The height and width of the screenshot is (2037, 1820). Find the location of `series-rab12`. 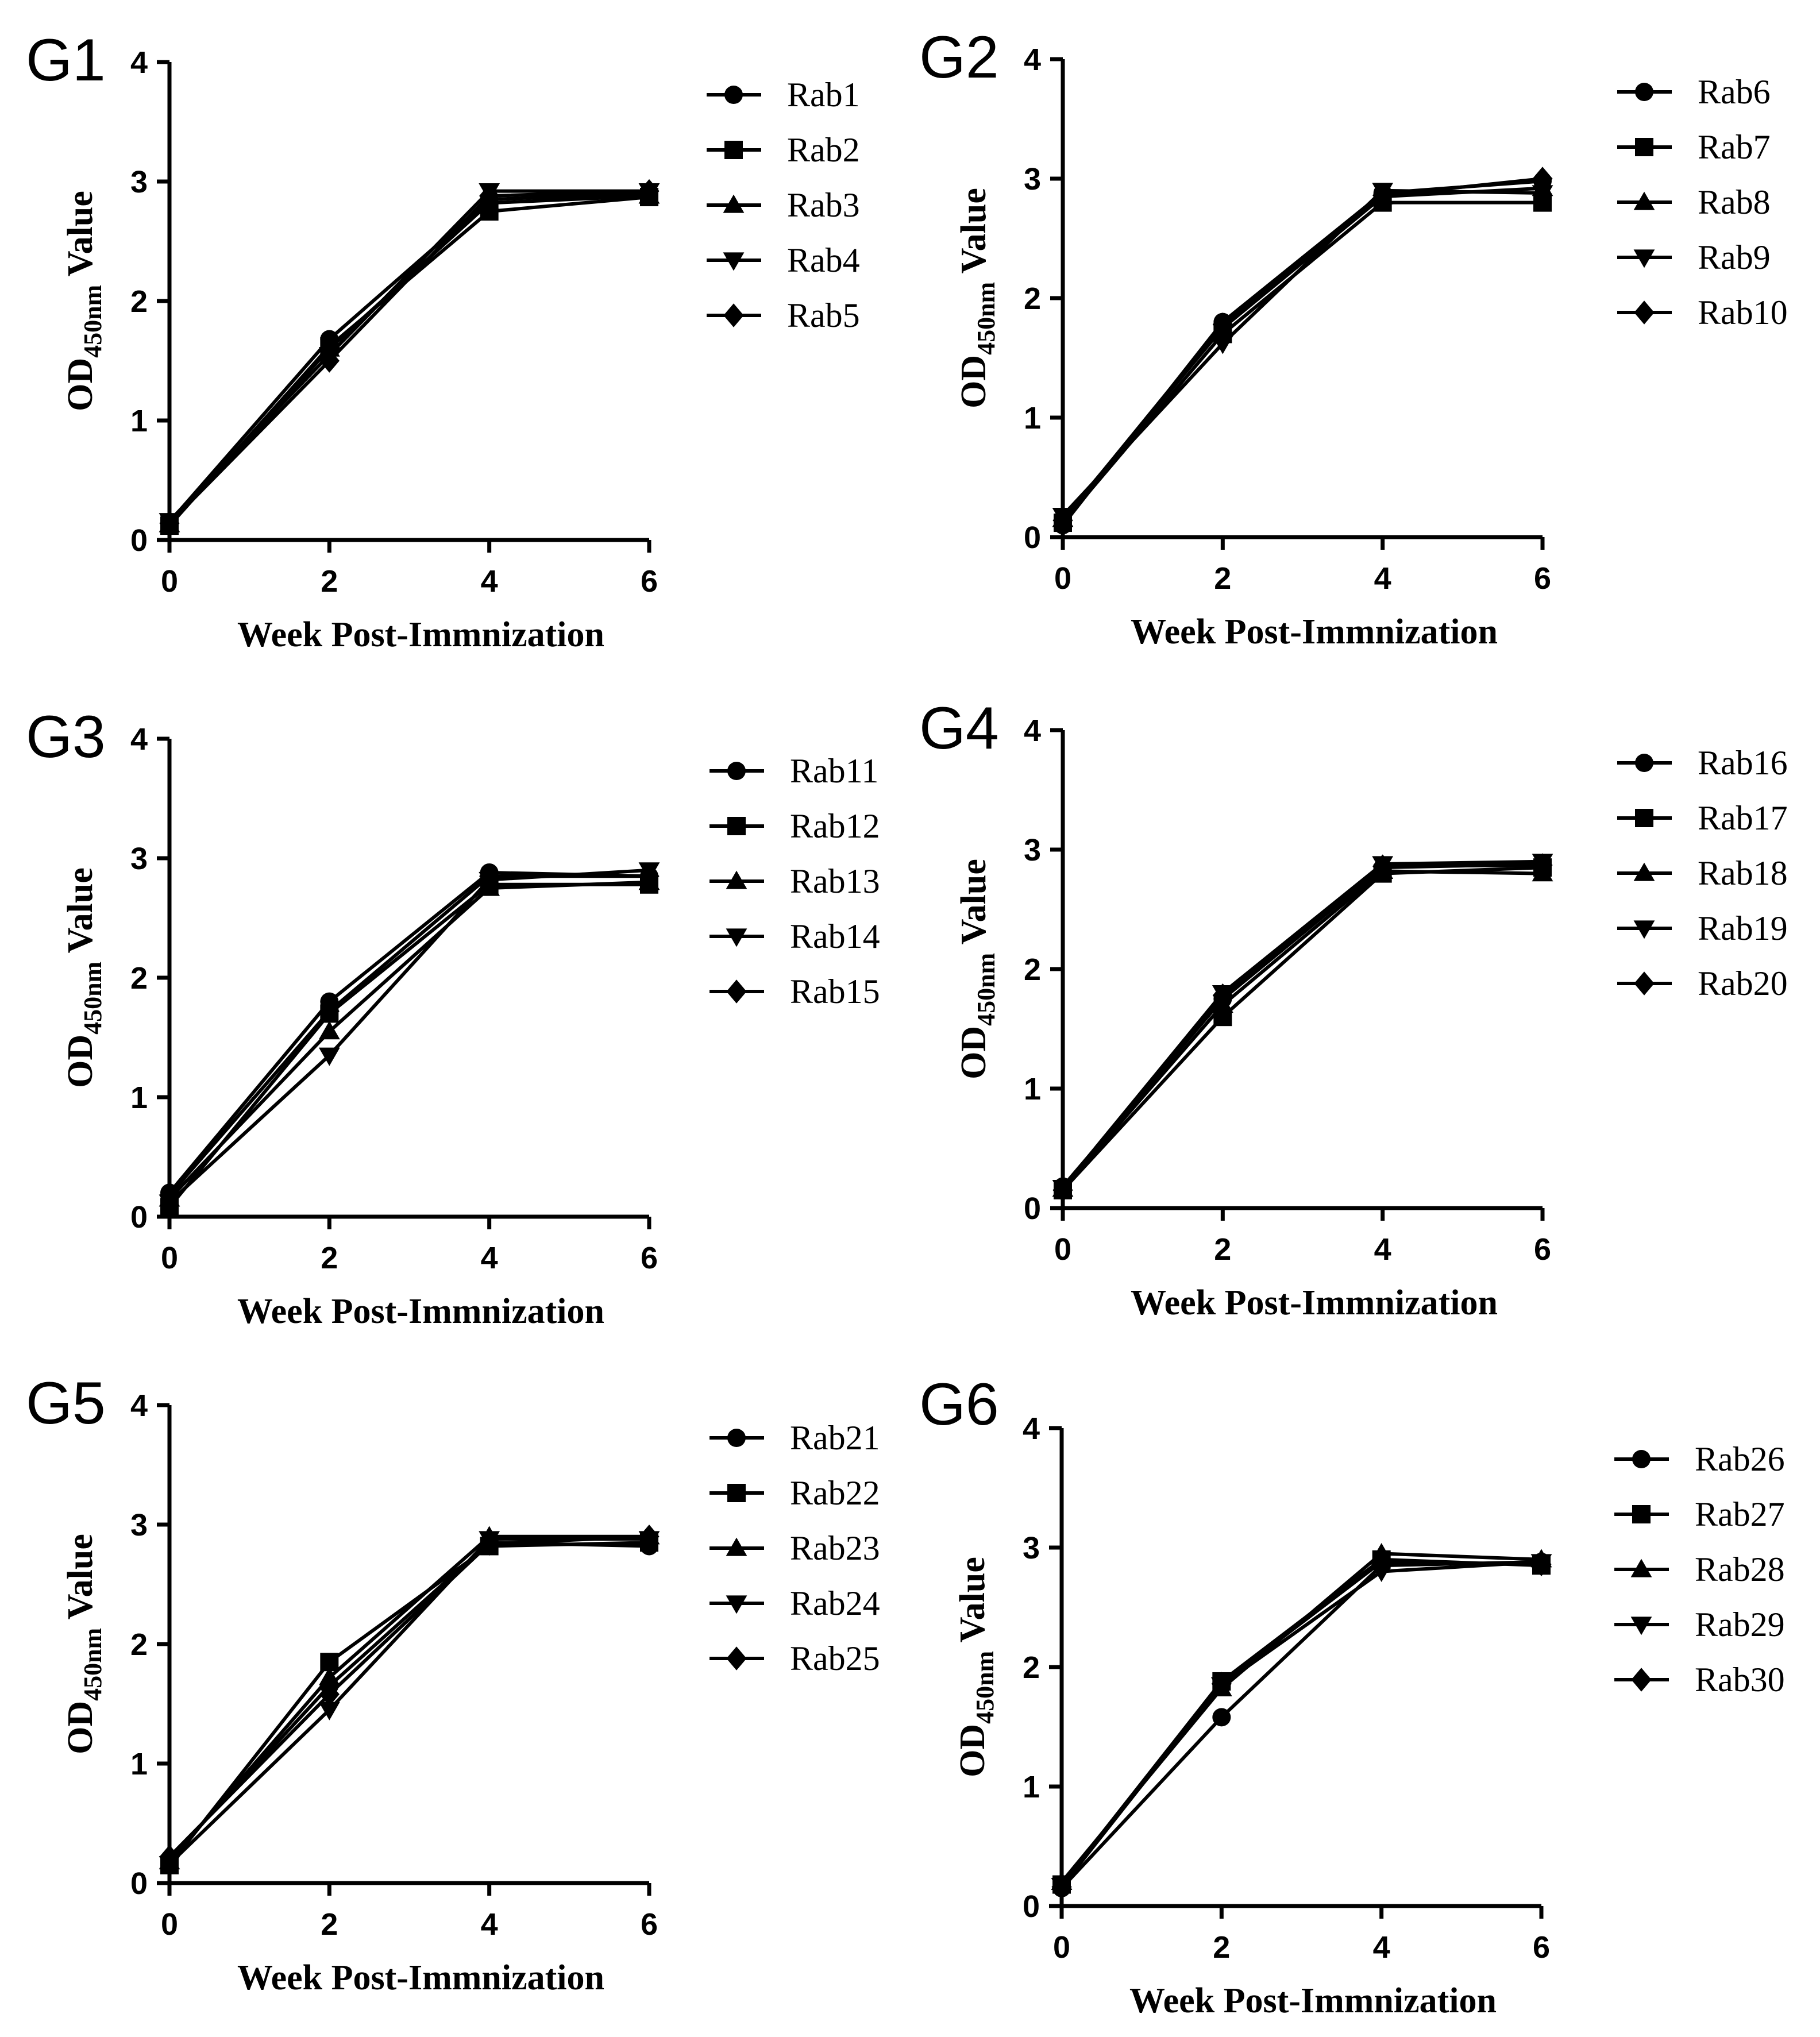

series-rab12 is located at coordinates (409, 1046).